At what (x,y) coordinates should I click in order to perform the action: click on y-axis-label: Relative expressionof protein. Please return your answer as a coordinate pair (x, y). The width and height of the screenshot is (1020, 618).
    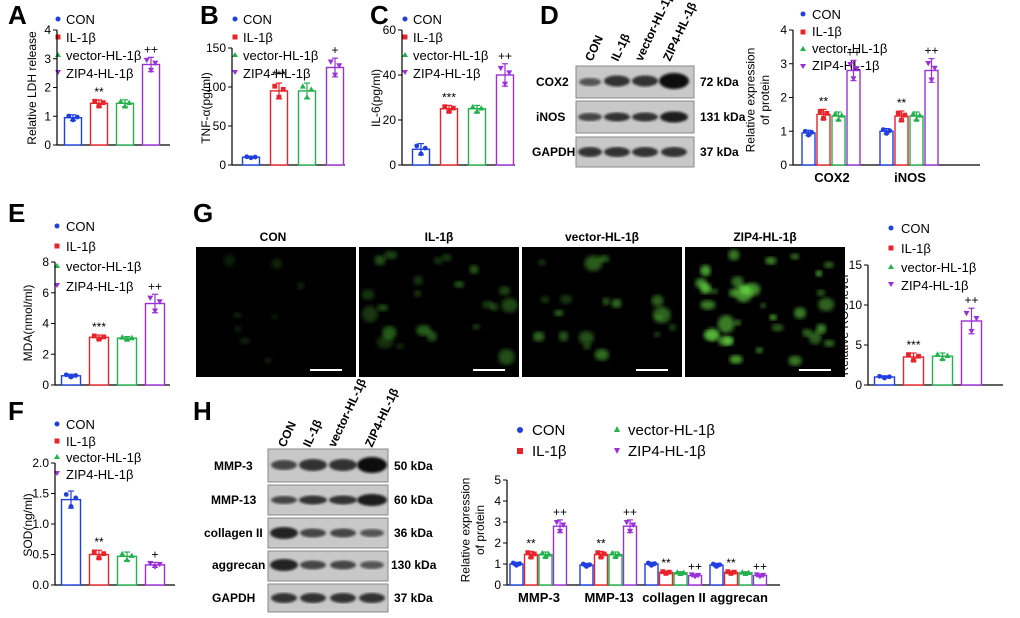
    Looking at the image, I should click on (758, 100).